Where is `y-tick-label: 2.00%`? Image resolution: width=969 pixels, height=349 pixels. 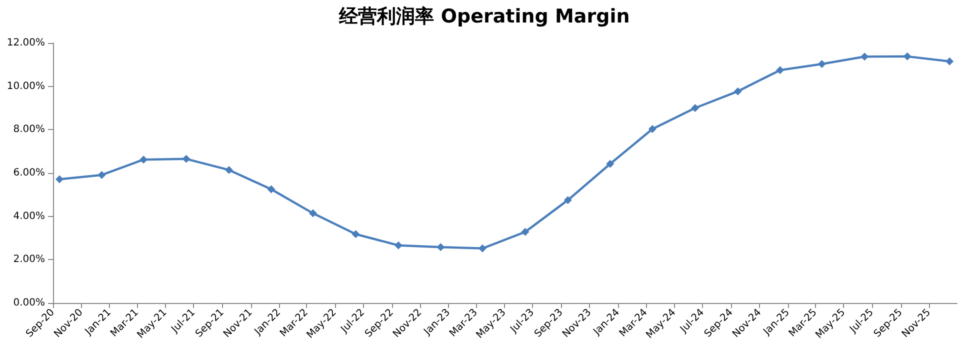
y-tick-label: 2.00% is located at coordinates (29, 260).